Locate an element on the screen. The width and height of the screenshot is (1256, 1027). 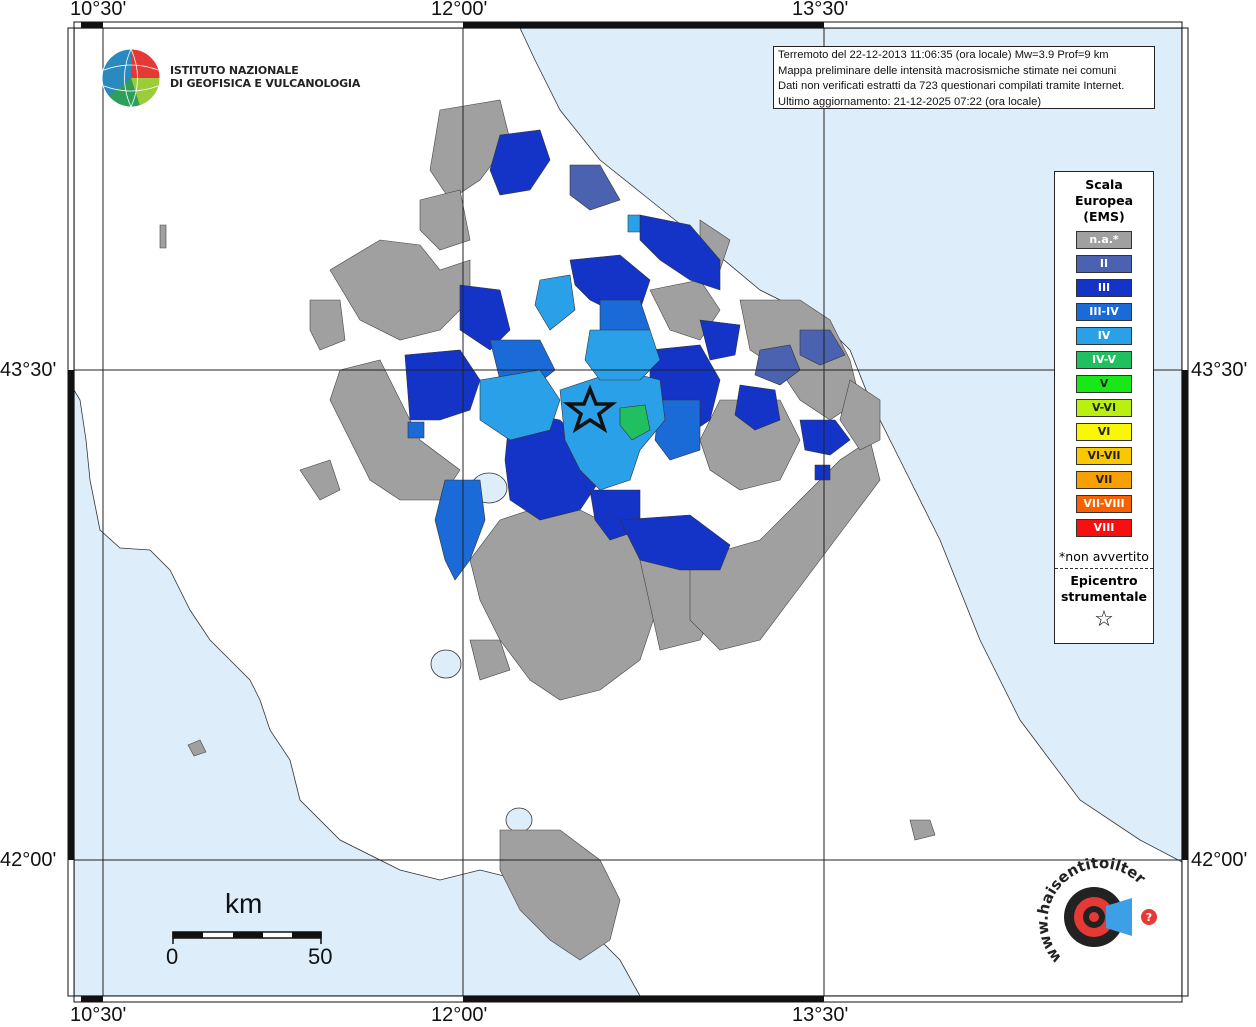
scale-unit: km is located at coordinates (244, 903).